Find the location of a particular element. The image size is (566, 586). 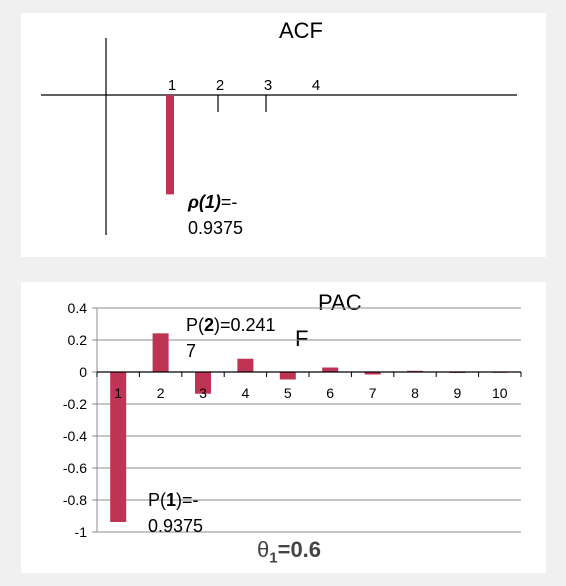

pacf-x-tick-label-5: 5 is located at coordinates (288, 393).